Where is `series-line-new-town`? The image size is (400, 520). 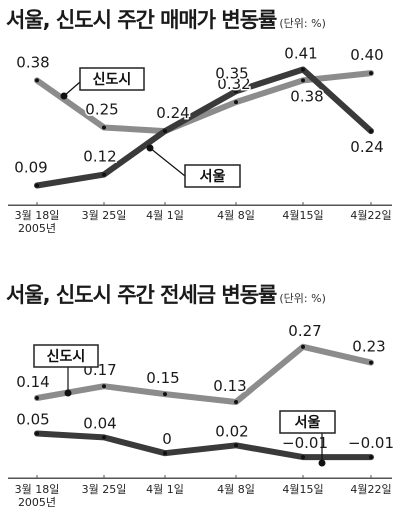 series-line-new-town is located at coordinates (204, 374).